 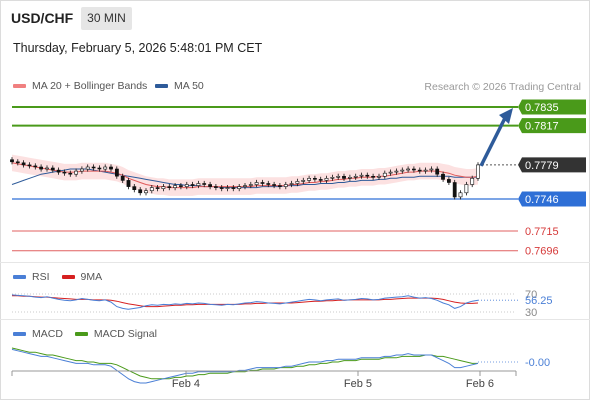 What do you see at coordinates (42, 18) in the screenshot?
I see `symbol-title: USD/CHF` at bounding box center [42, 18].